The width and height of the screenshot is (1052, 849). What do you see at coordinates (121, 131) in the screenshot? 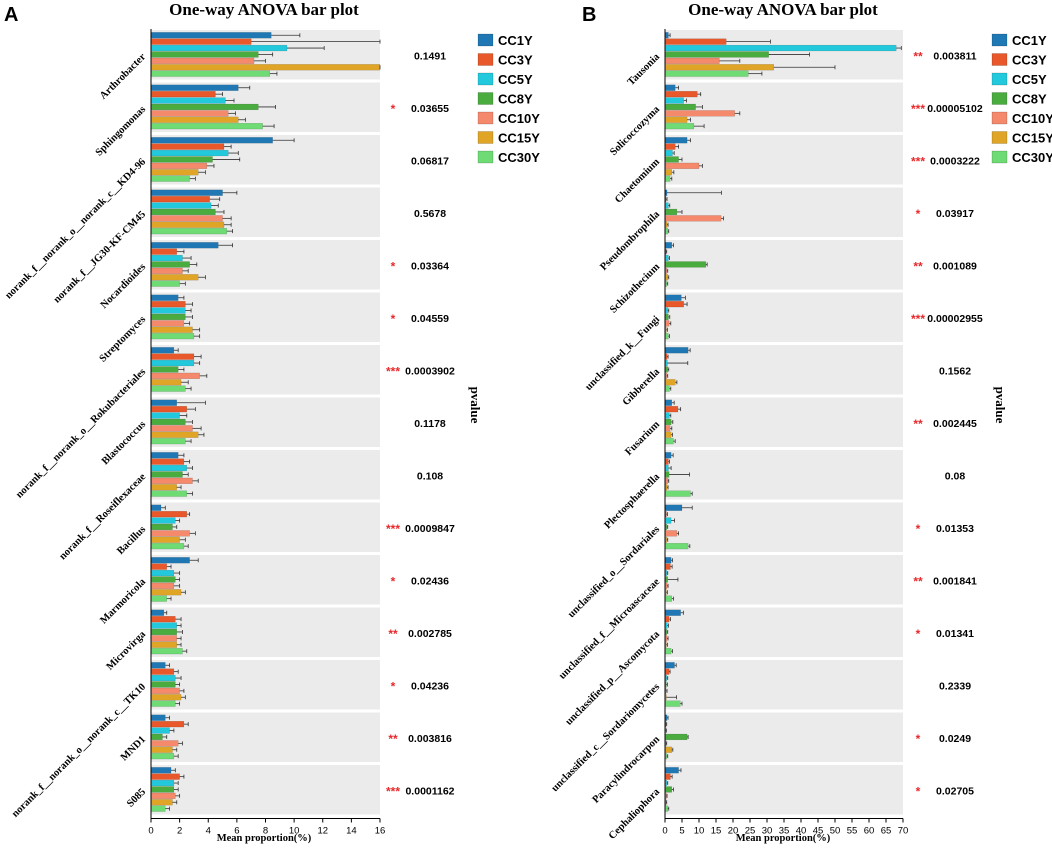
I see `category-label: Sphingomonas` at bounding box center [121, 131].